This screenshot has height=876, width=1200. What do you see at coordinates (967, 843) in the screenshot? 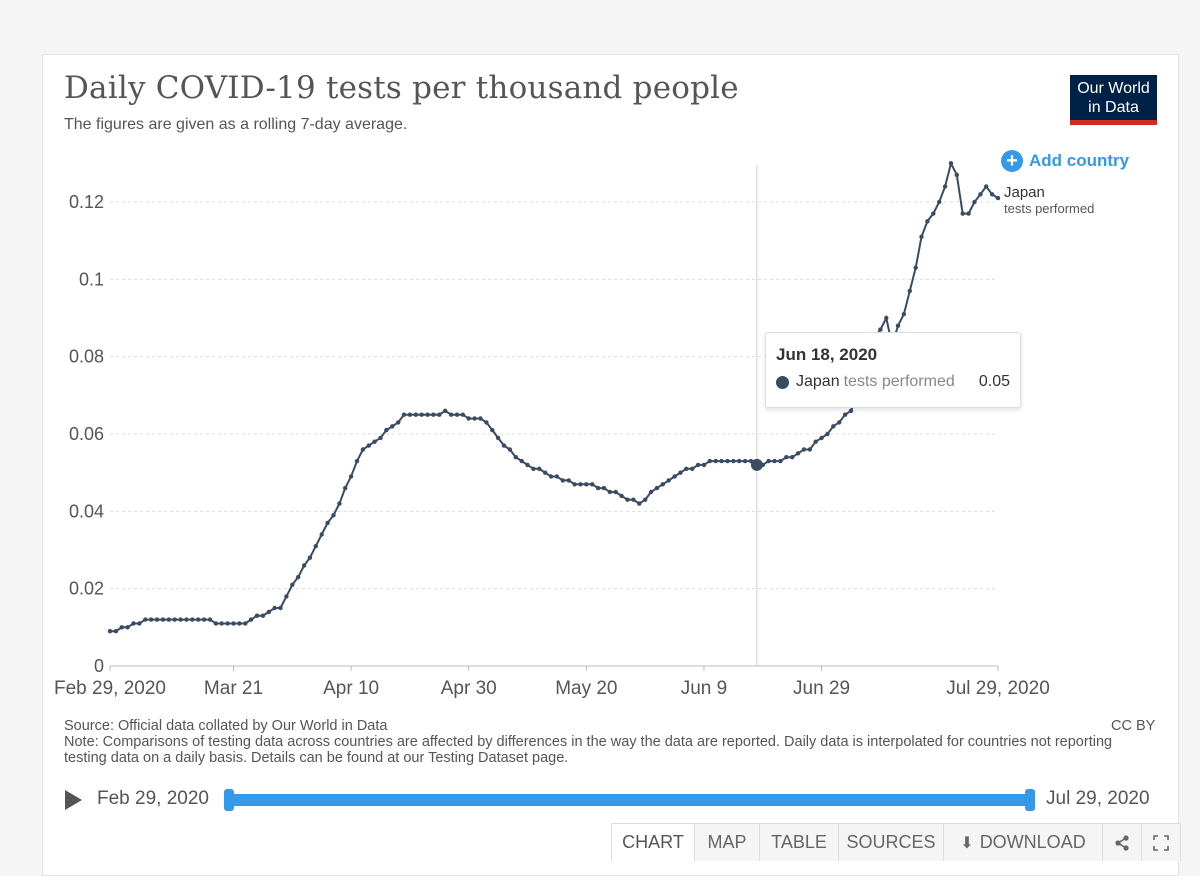
I see `download-icon: ⬇` at bounding box center [967, 843].